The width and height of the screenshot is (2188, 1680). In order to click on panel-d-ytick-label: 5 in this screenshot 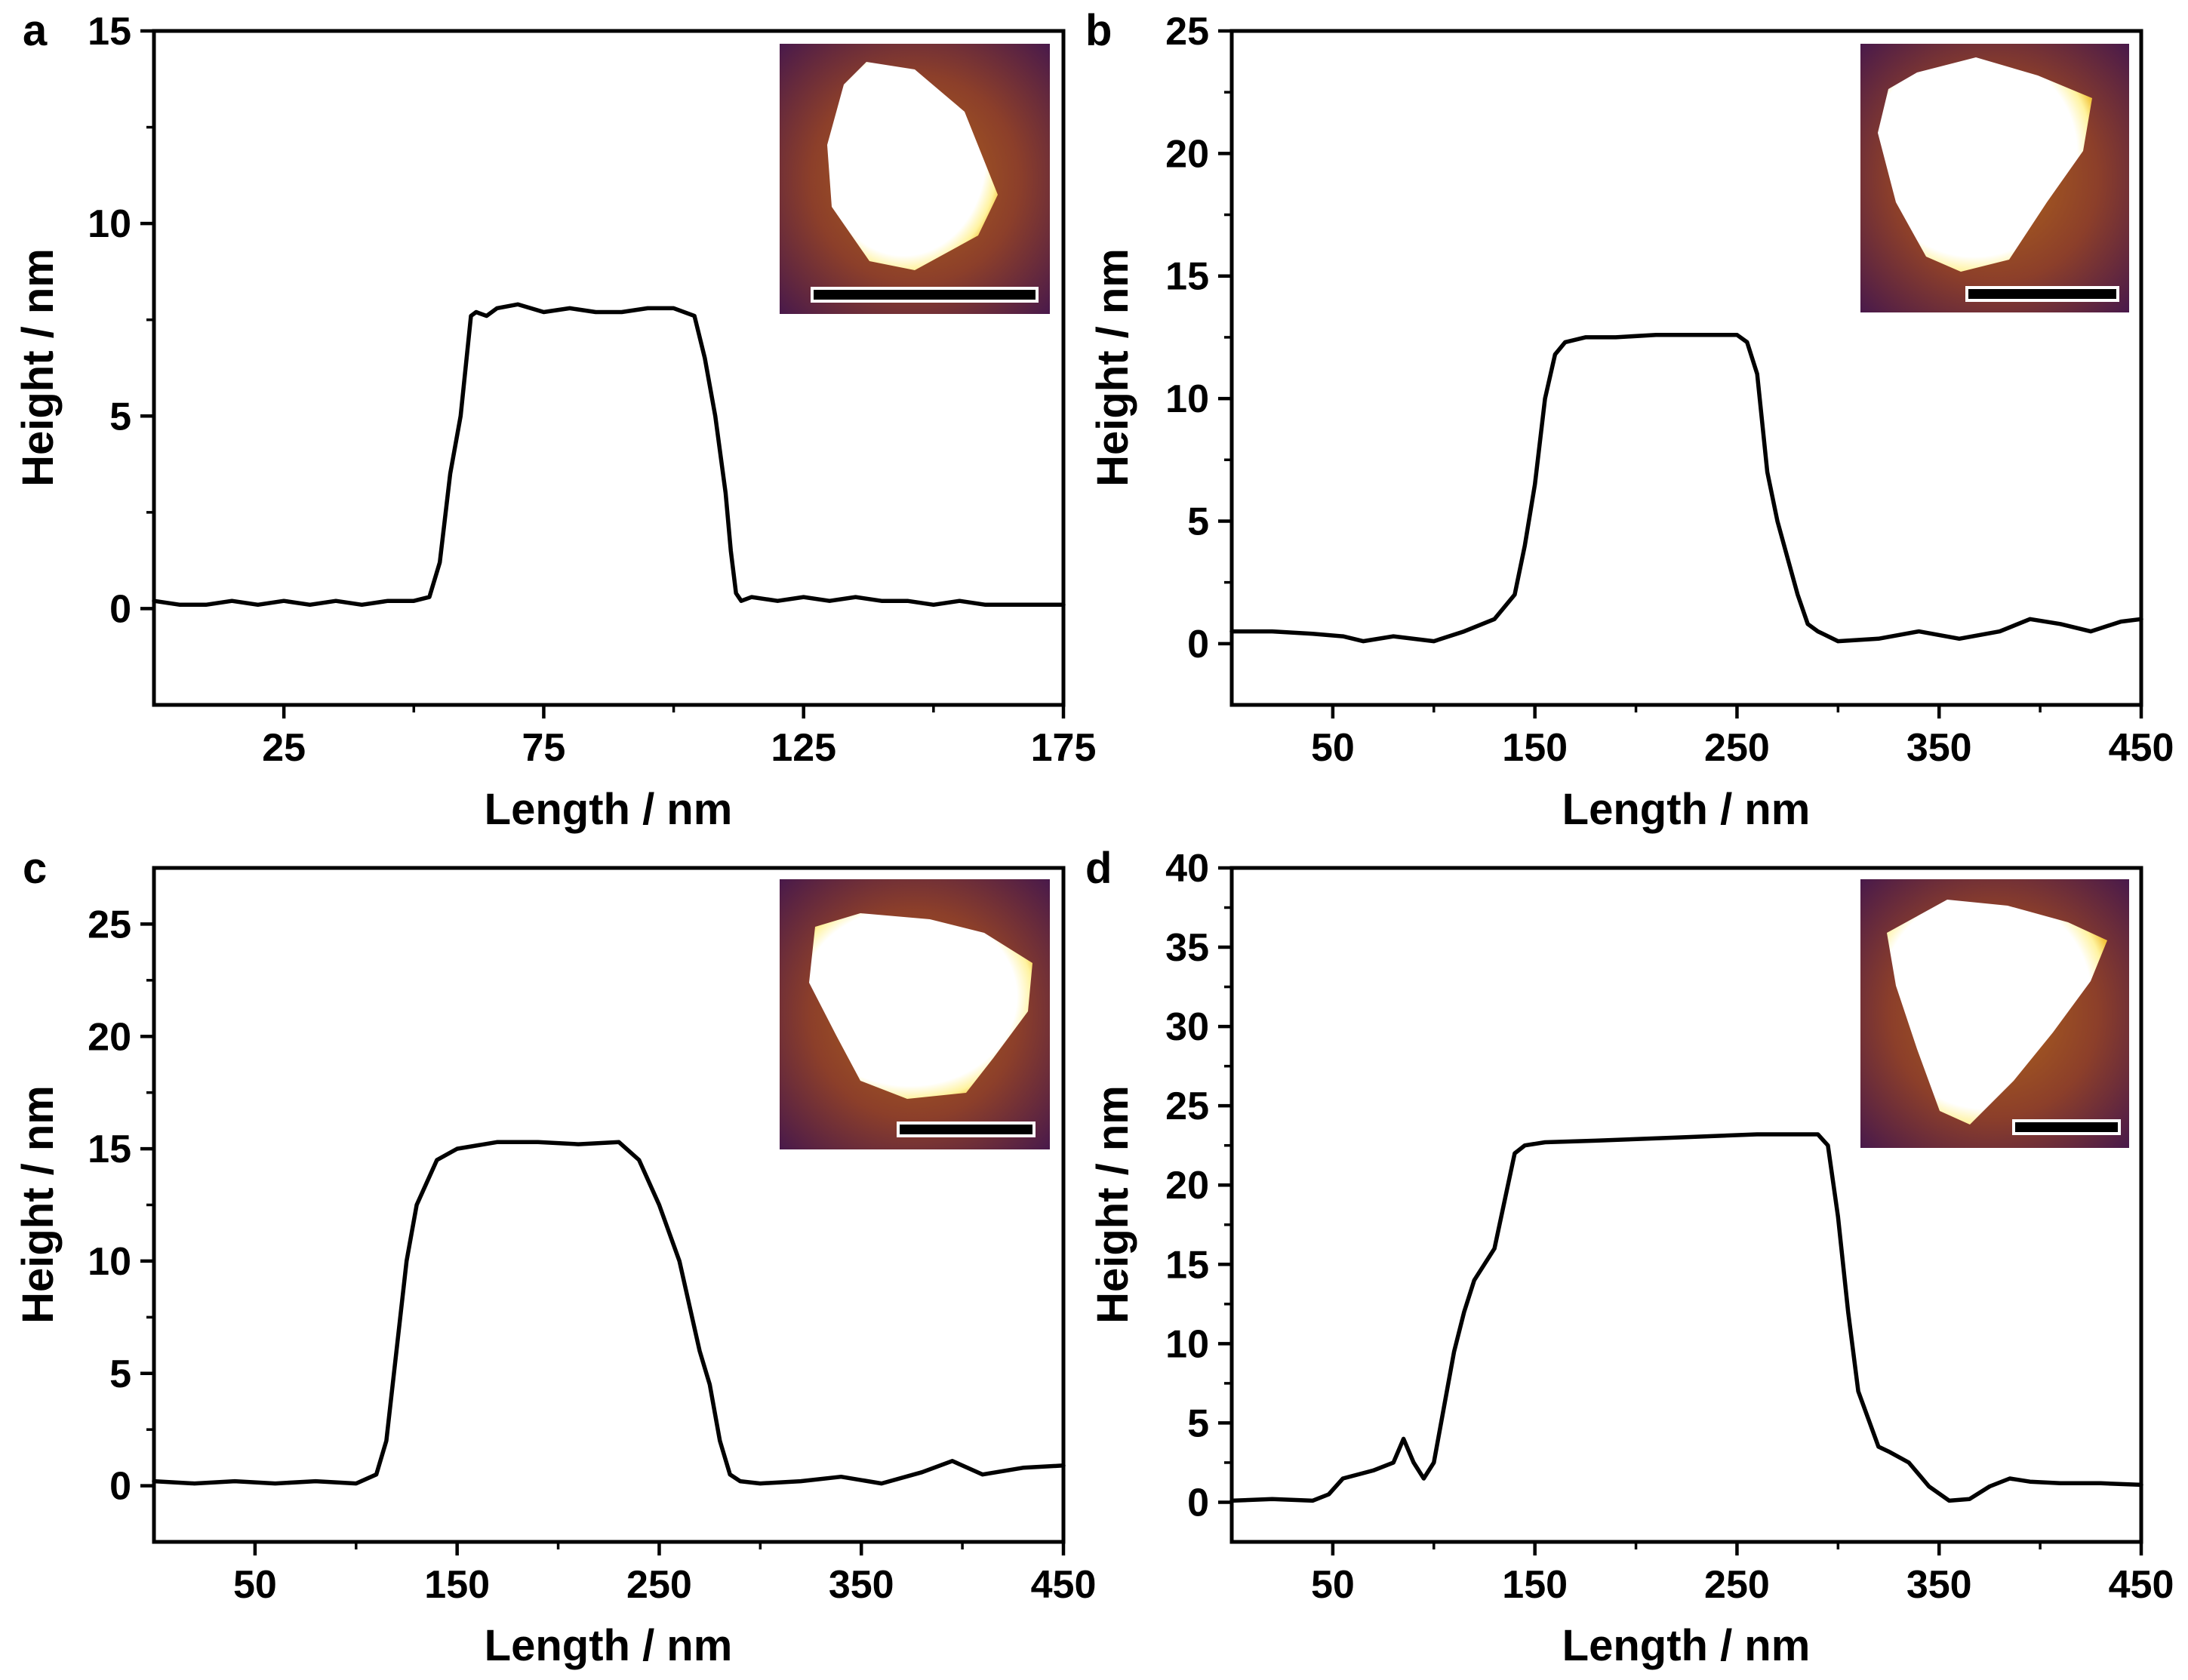, I will do `click(1198, 1424)`.